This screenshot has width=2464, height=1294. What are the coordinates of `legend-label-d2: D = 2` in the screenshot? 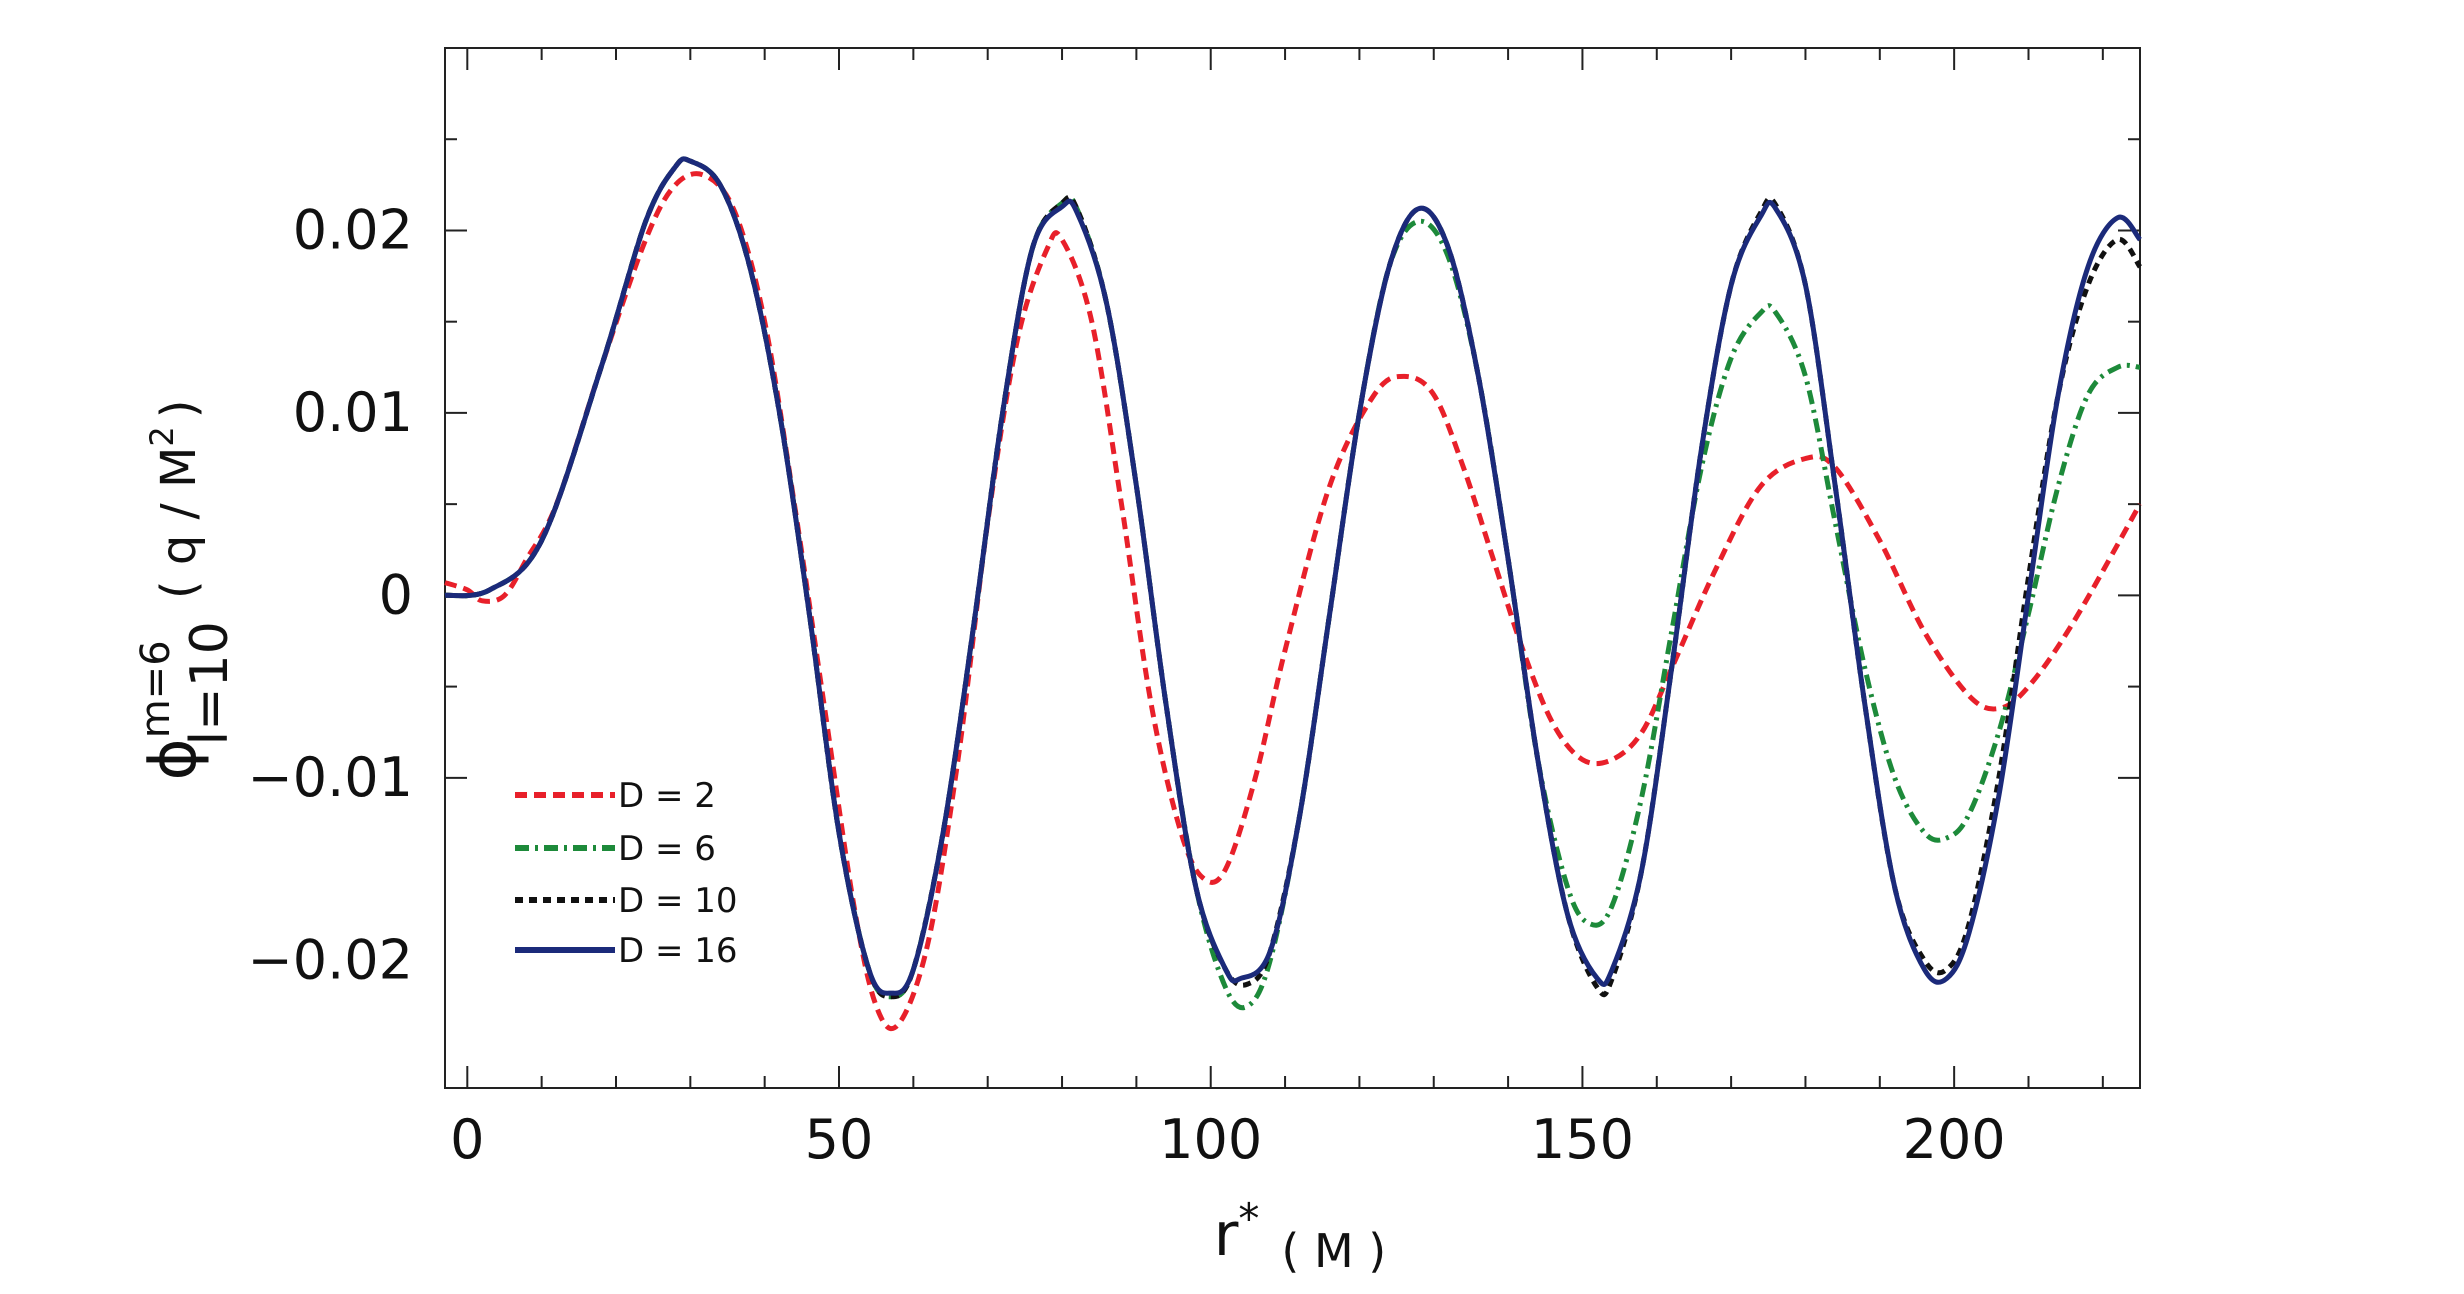 It's located at (667, 796).